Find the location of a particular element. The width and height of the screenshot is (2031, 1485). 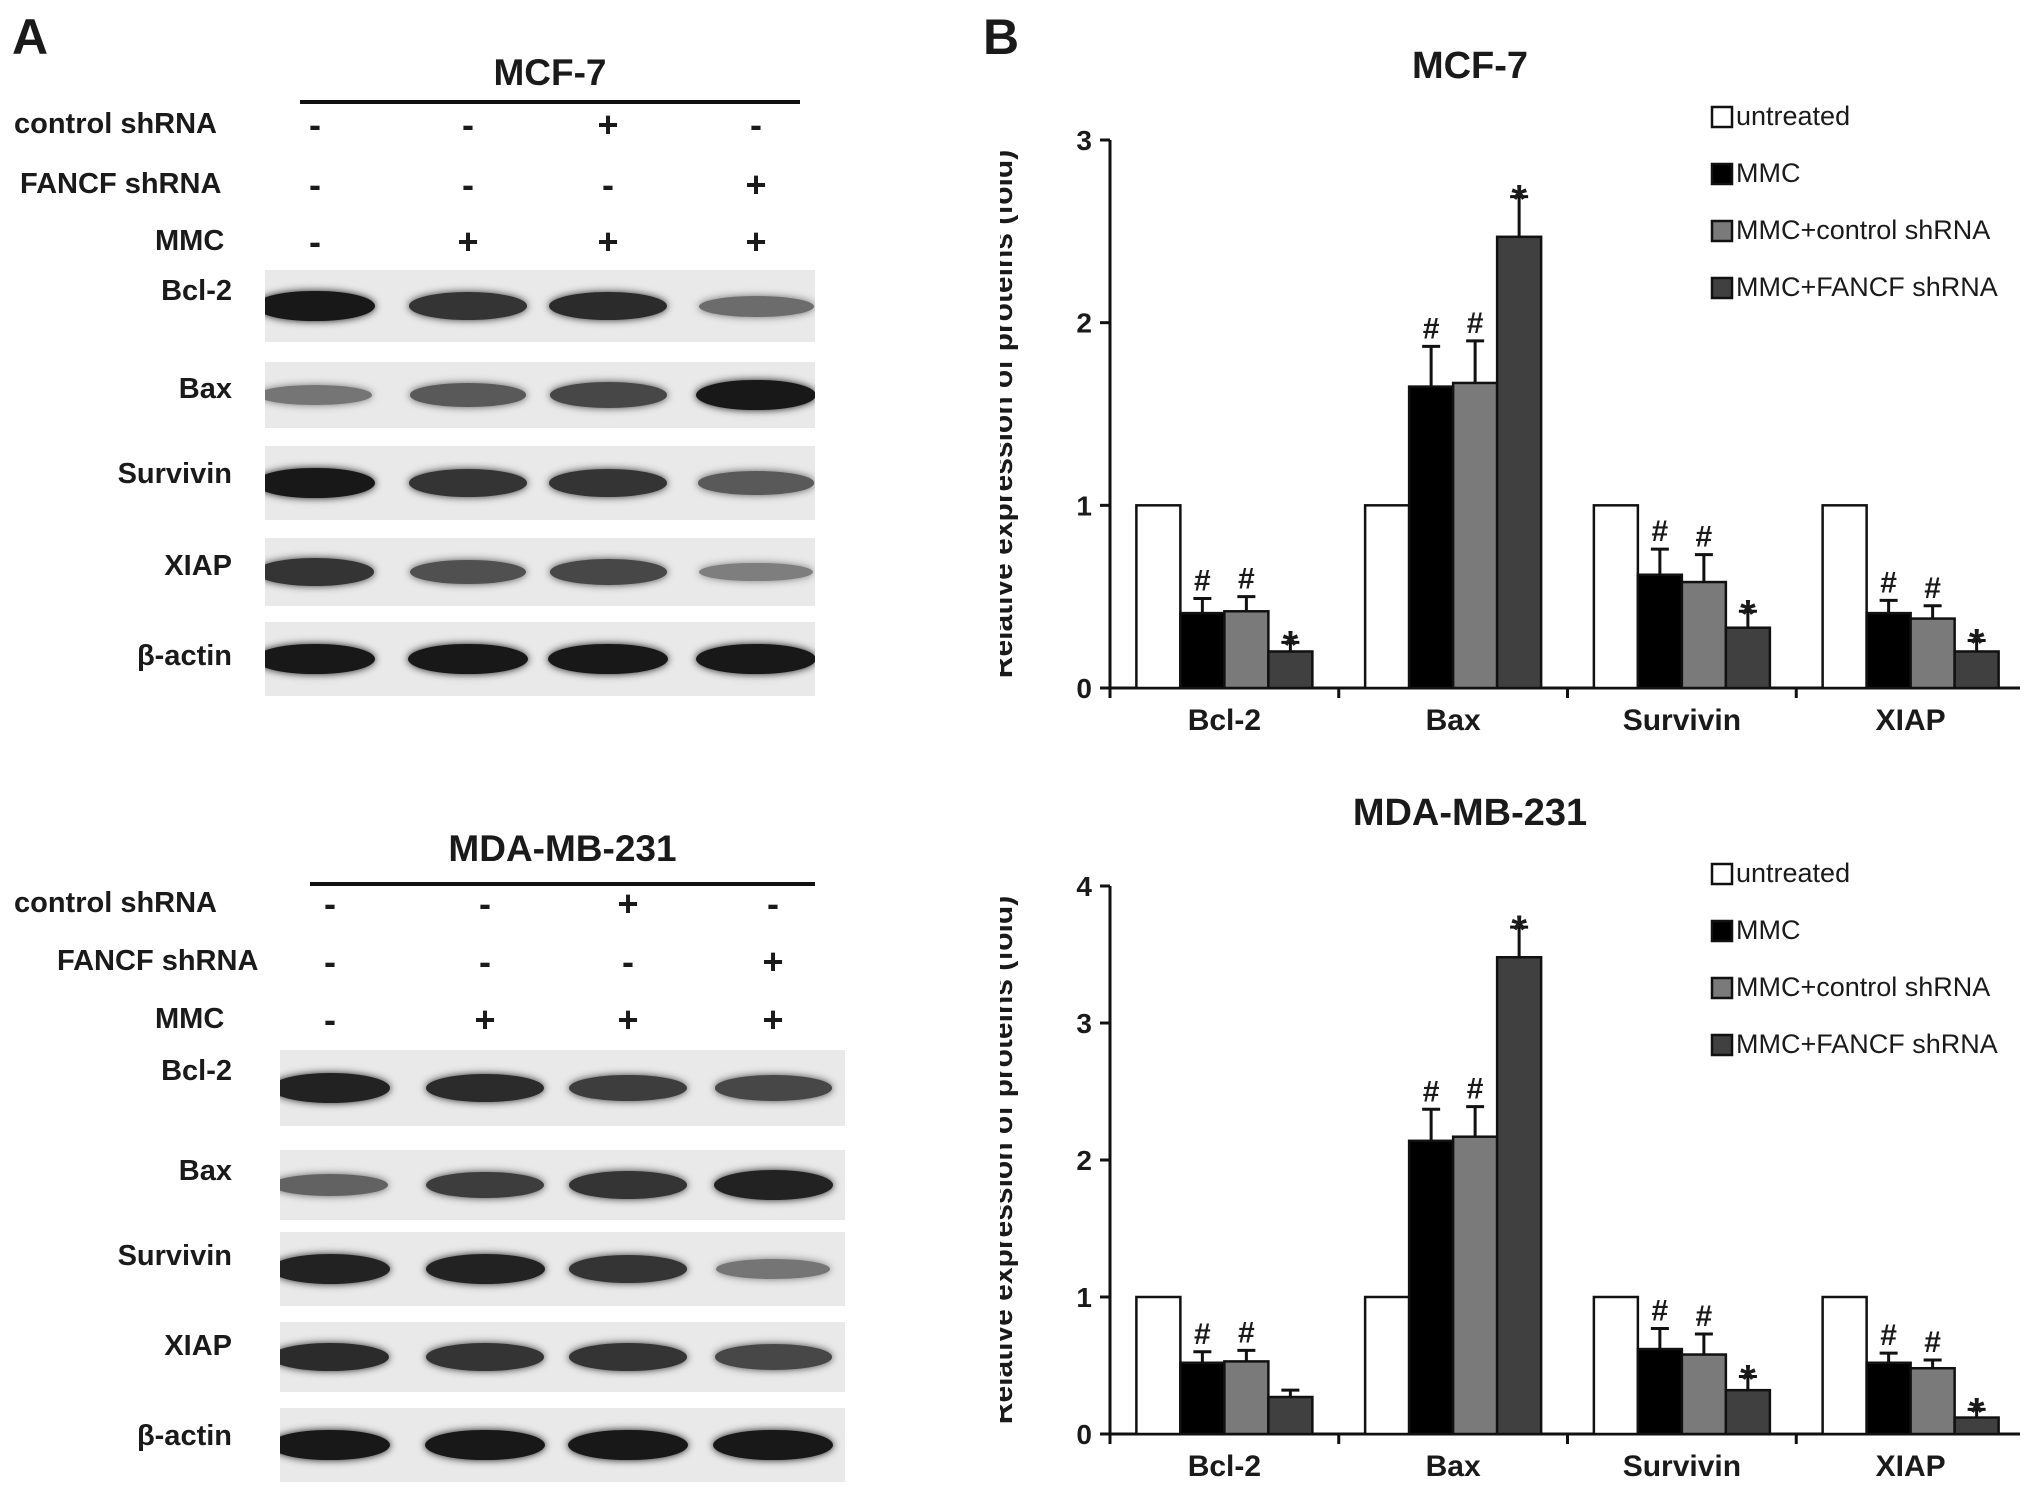

legend-label: MMC is located at coordinates (1768, 930).